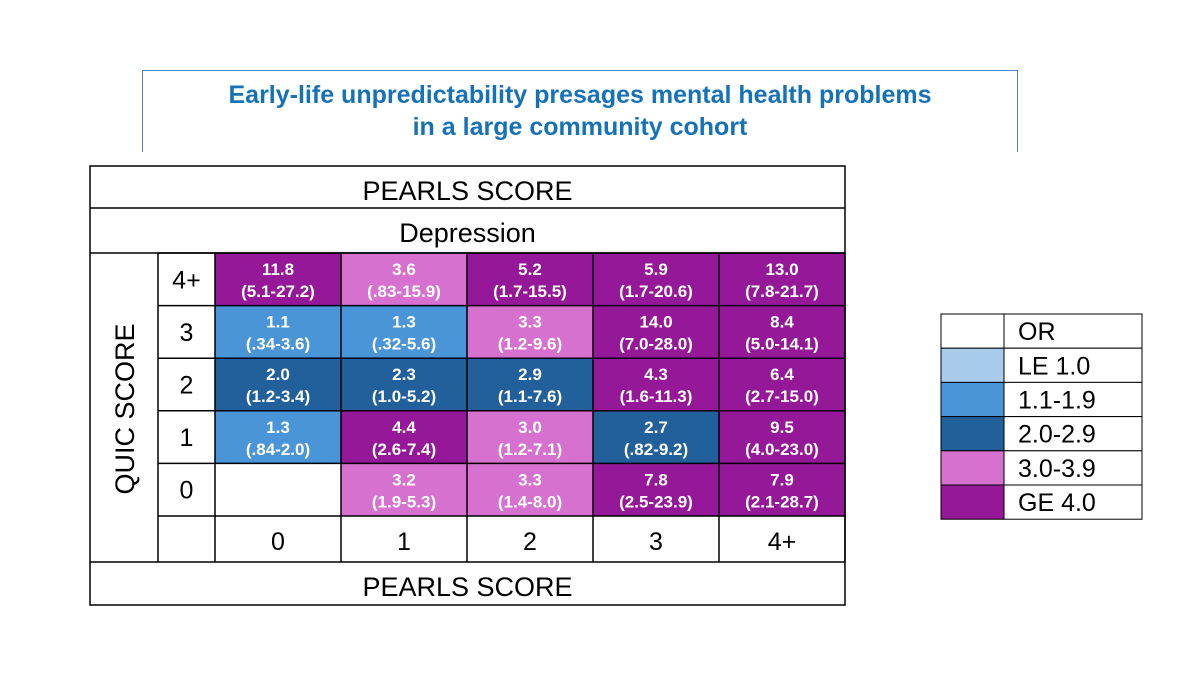 The height and width of the screenshot is (675, 1200). I want to click on subtitle-label: Depression, so click(467, 233).